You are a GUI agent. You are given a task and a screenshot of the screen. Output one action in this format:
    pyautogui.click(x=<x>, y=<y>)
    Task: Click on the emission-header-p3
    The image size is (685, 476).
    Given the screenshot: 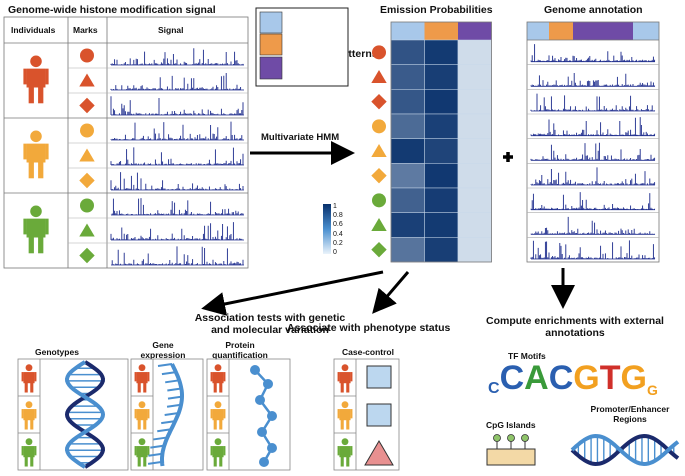 What is the action you would take?
    pyautogui.click(x=475, y=31)
    